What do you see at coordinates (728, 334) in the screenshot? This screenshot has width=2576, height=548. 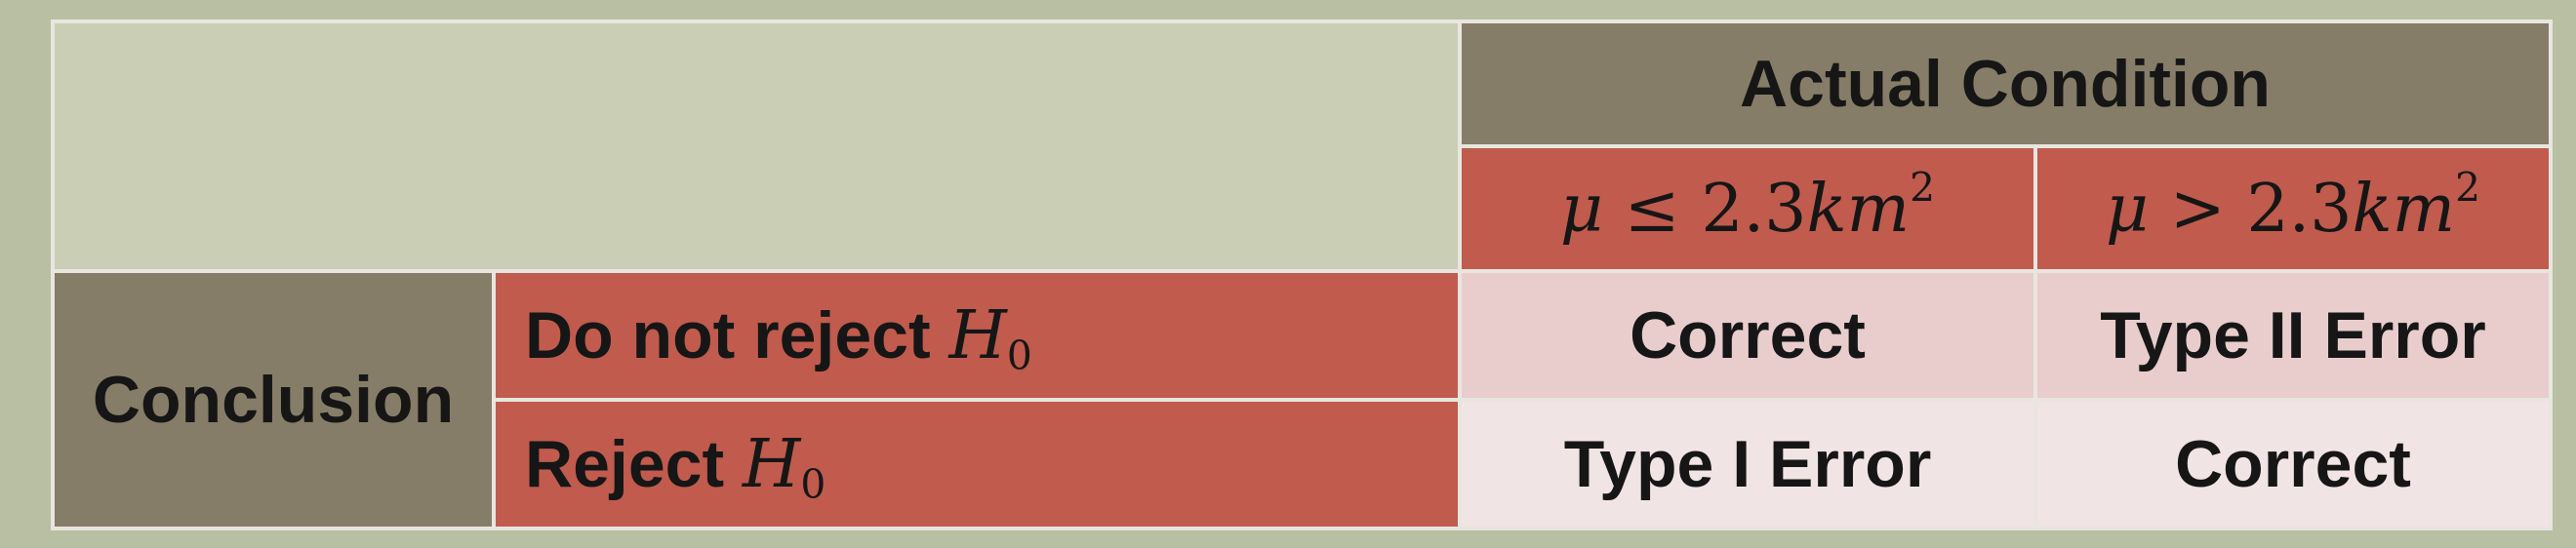 I see `row-do-not-reject-label: Do not reject` at bounding box center [728, 334].